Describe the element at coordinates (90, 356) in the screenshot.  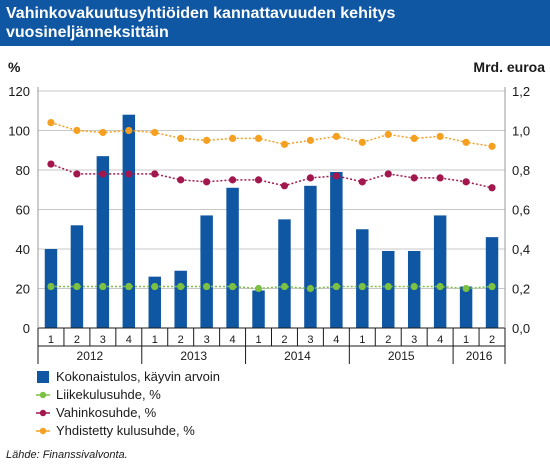
I see `year-tick-label: 2012` at that location.